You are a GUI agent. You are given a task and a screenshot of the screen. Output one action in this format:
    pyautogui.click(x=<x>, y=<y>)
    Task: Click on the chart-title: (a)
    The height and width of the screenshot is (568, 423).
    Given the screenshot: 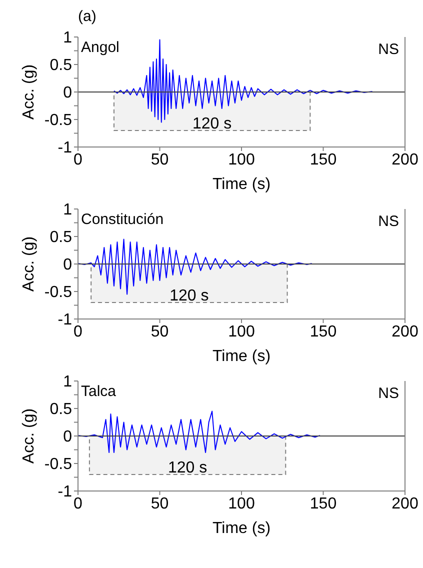 What is the action you would take?
    pyautogui.click(x=87, y=16)
    